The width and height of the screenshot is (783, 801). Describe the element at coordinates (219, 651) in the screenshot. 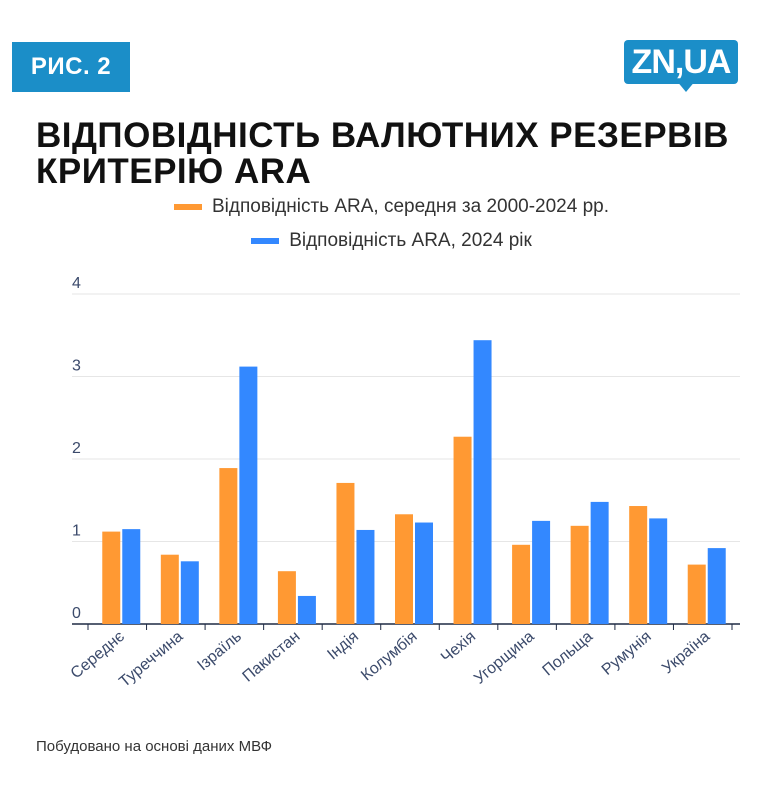

I see `x-tick-label-2: Ізраїль` at that location.